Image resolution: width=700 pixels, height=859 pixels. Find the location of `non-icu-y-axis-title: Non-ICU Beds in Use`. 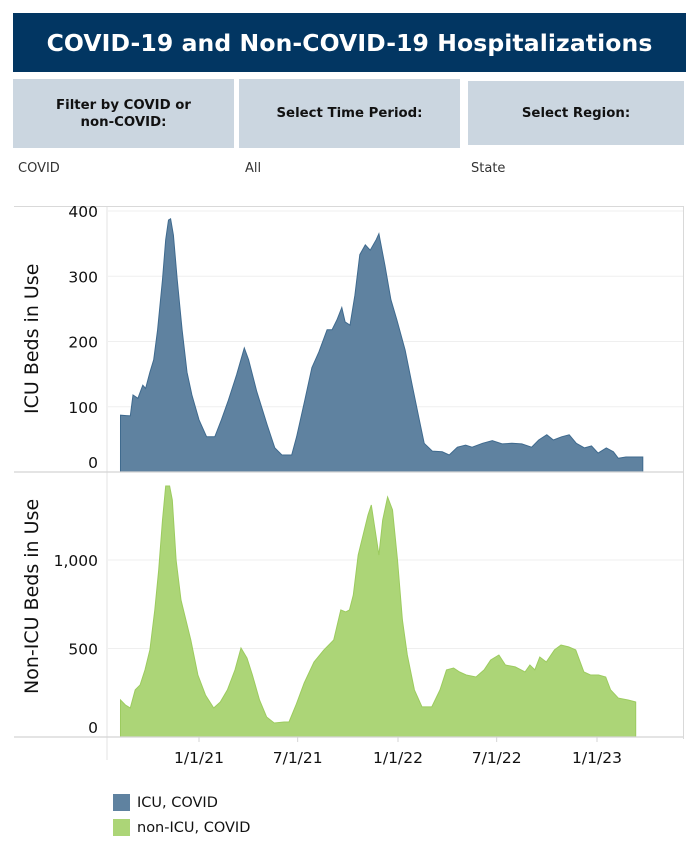

non-icu-y-axis-title: Non-ICU Beds in Use is located at coordinates (32, 596).